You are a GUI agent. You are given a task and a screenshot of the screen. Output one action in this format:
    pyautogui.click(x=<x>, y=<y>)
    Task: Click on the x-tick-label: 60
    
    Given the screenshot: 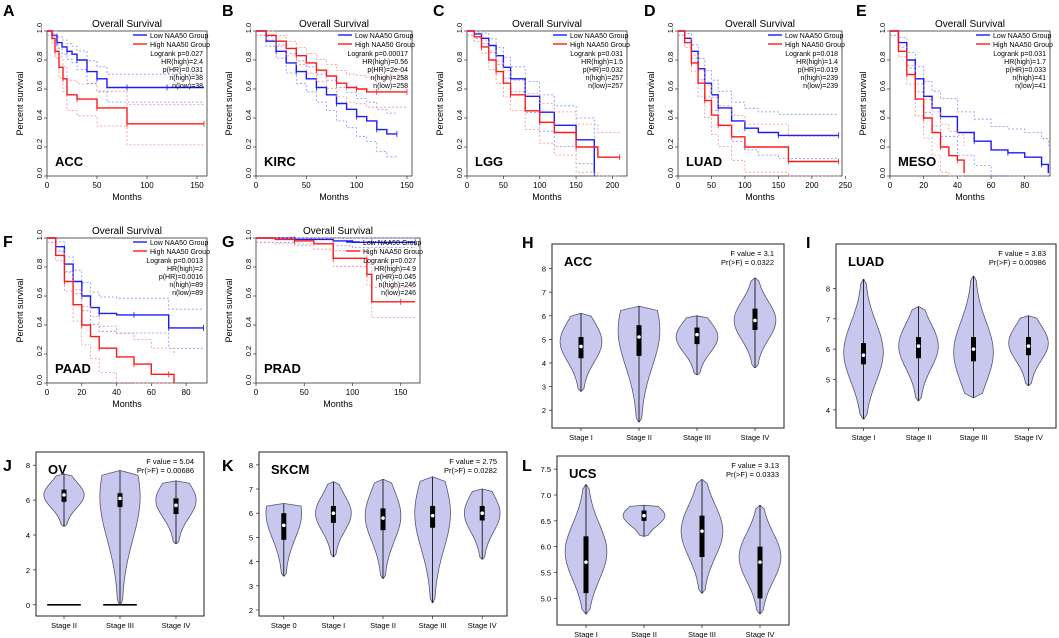 What is the action you would take?
    pyautogui.click(x=151, y=392)
    